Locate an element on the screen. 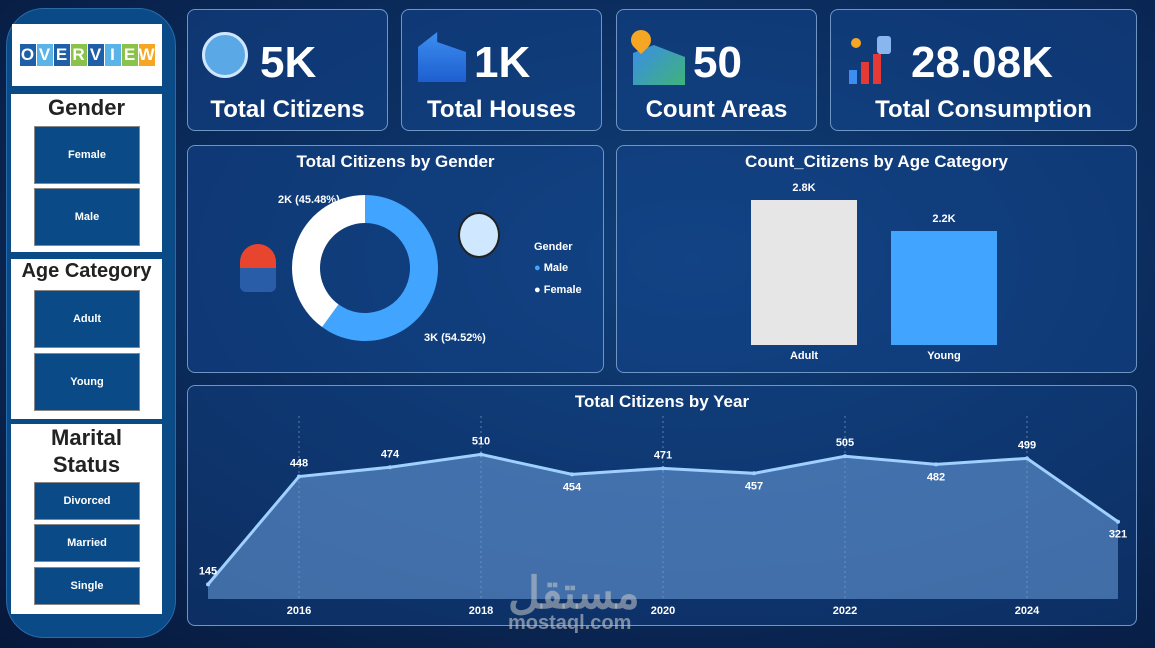  slicer-option-female: Female is located at coordinates (87, 155).